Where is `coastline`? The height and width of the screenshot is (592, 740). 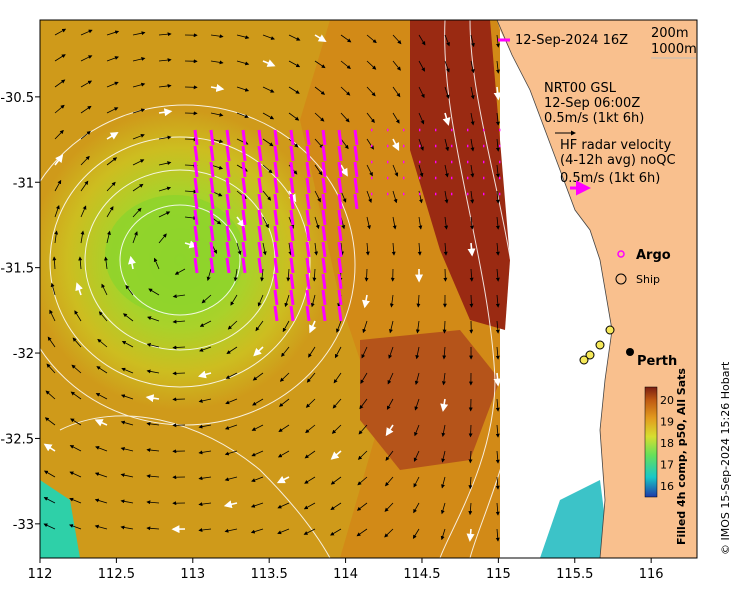
coastline is located at coordinates (554, 289).